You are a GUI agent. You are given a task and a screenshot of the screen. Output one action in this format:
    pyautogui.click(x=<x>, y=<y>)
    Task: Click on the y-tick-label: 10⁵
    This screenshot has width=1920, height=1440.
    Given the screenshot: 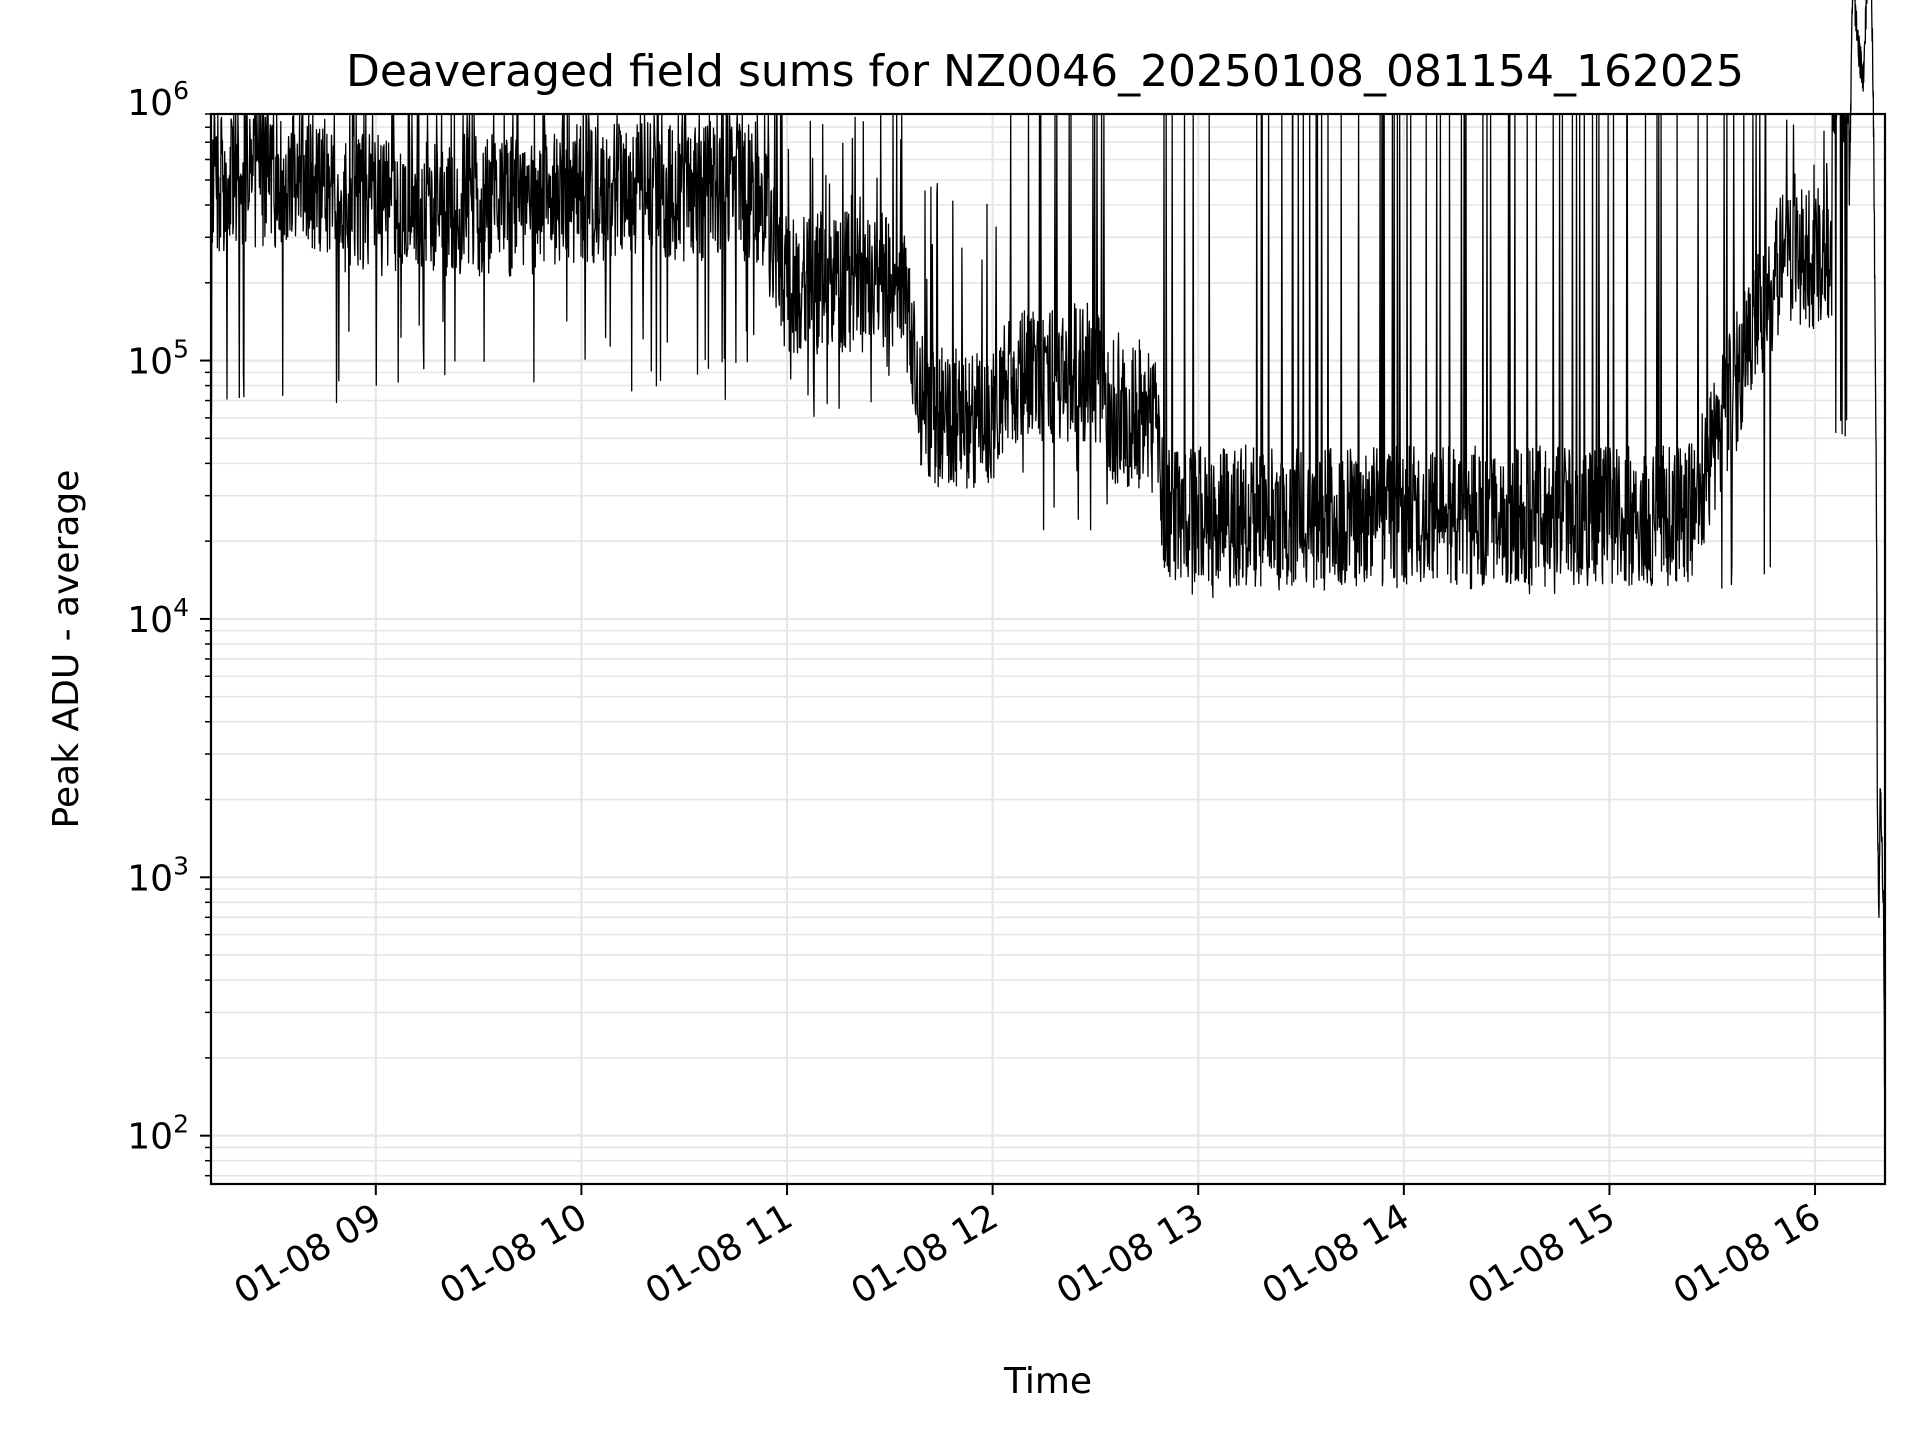 What is the action you would take?
    pyautogui.click(x=158, y=359)
    